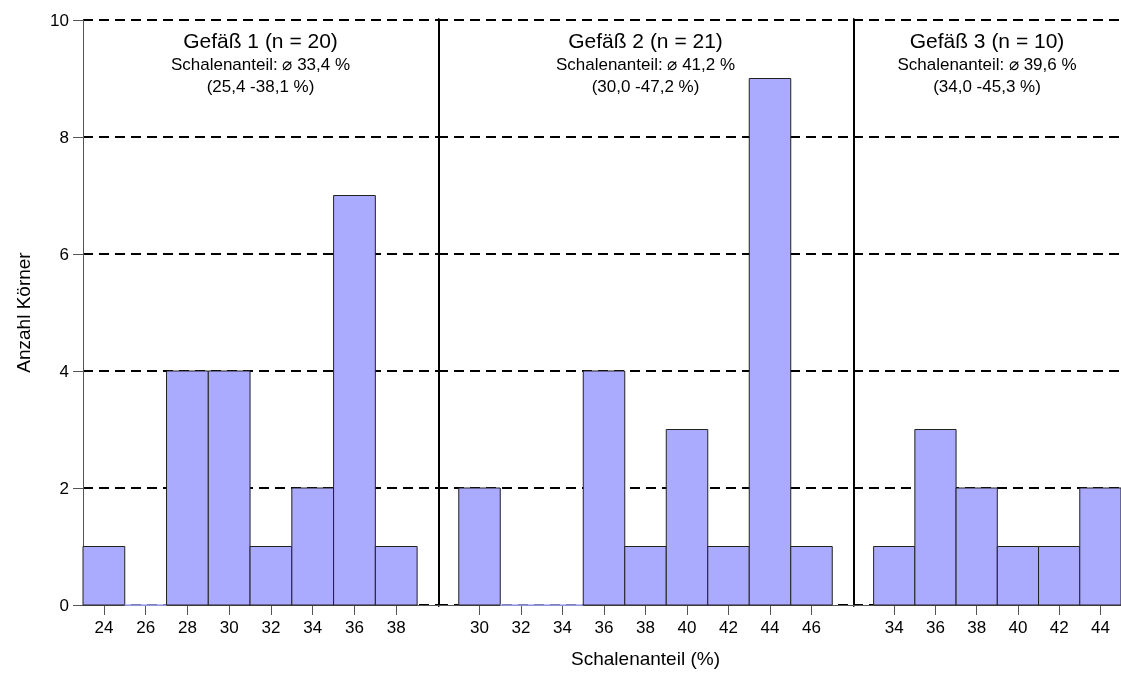  Describe the element at coordinates (987, 64) in the screenshot. I see `text: Schalenanteil: ⌀ 39,6 %` at that location.